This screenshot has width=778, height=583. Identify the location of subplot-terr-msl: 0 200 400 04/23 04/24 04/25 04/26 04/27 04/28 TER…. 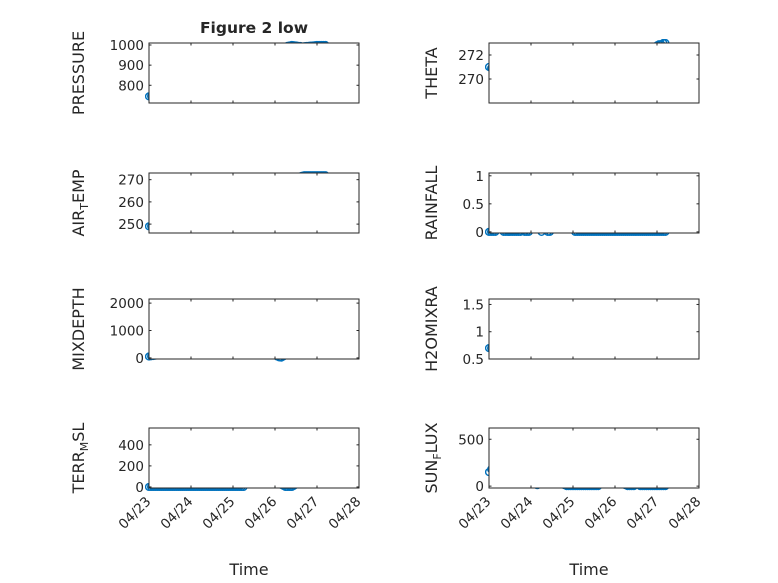
(216, 501).